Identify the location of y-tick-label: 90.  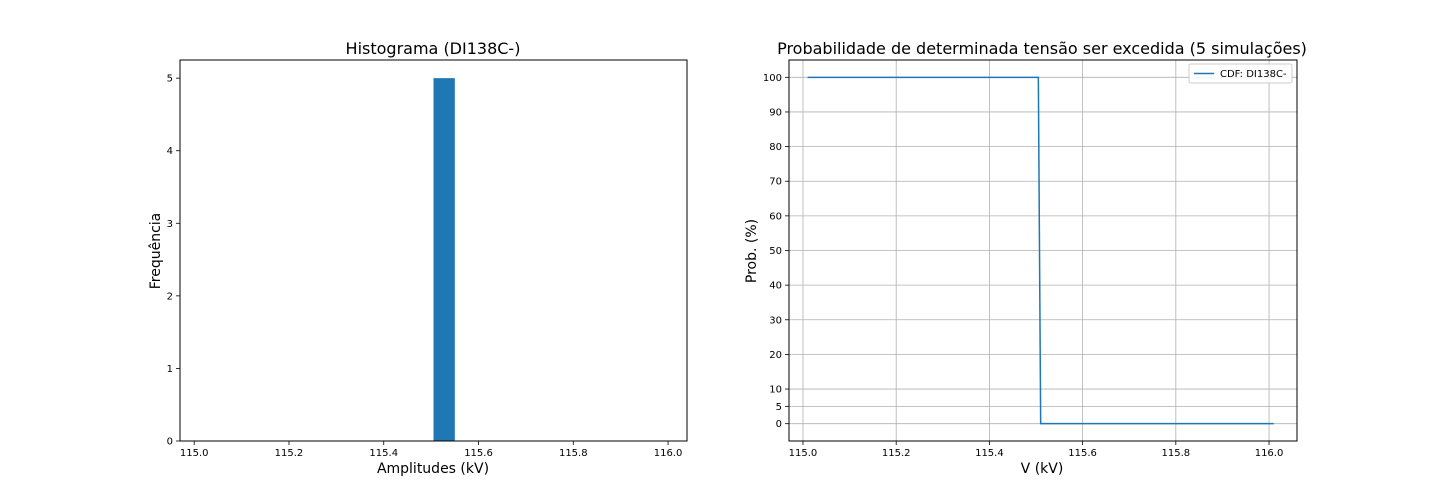
(775, 112).